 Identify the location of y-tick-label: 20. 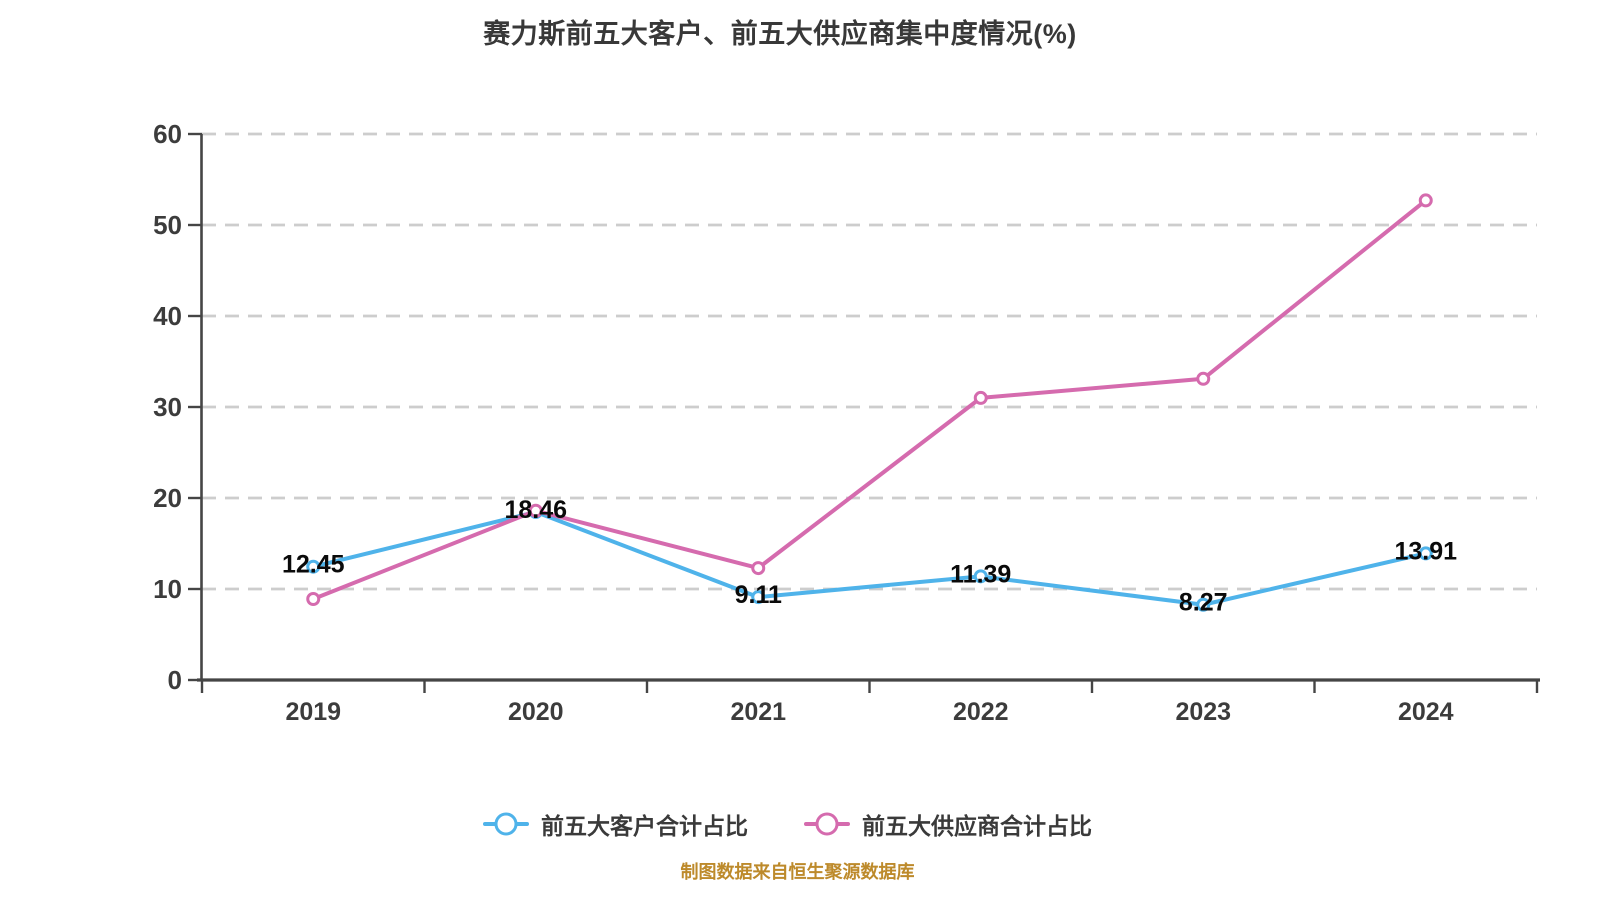
(167, 498).